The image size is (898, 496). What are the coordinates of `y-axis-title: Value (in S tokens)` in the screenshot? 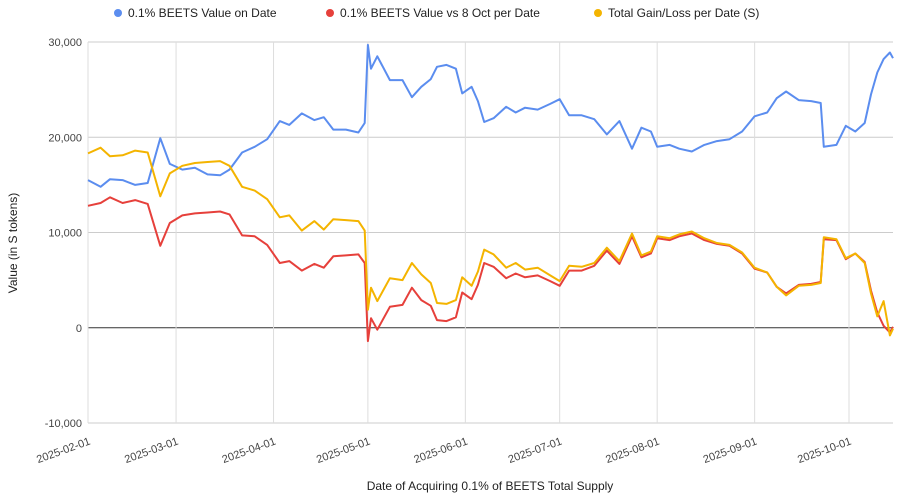 It's located at (13, 243).